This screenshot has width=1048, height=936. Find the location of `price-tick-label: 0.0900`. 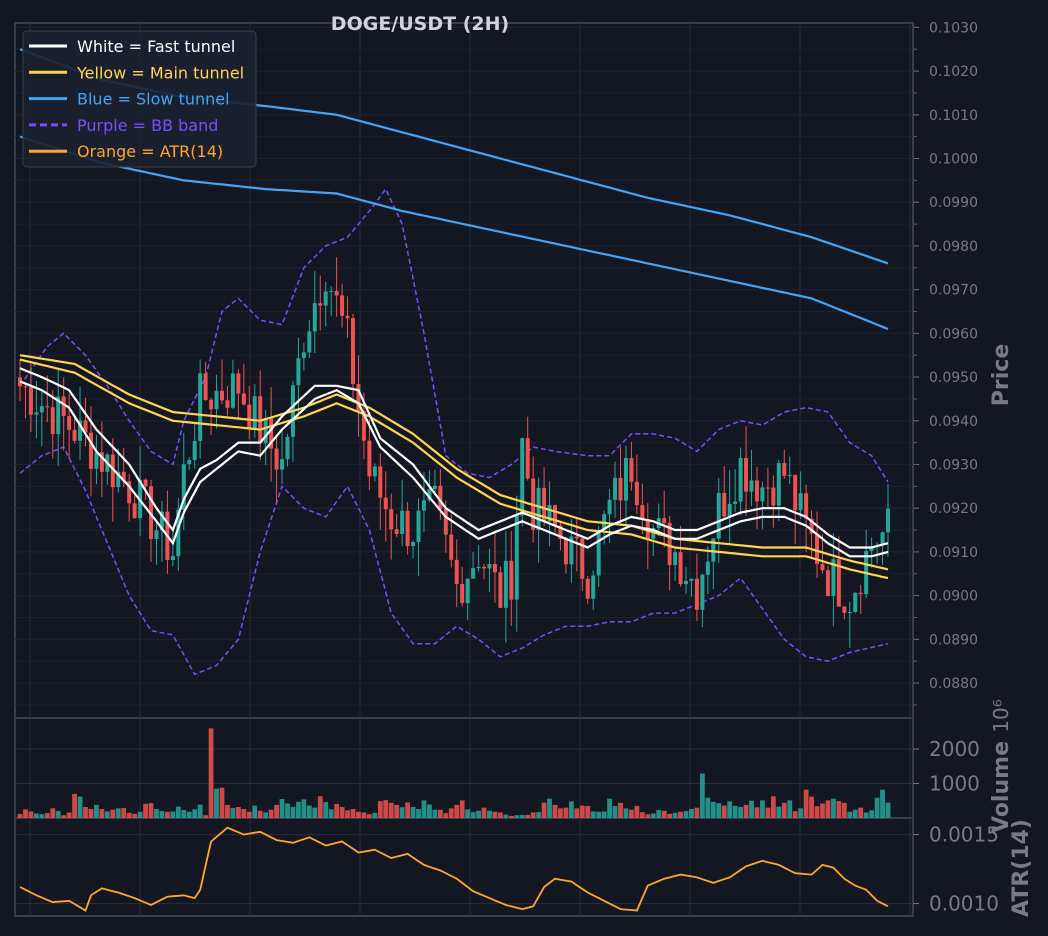

price-tick-label: 0.0900 is located at coordinates (953, 597).